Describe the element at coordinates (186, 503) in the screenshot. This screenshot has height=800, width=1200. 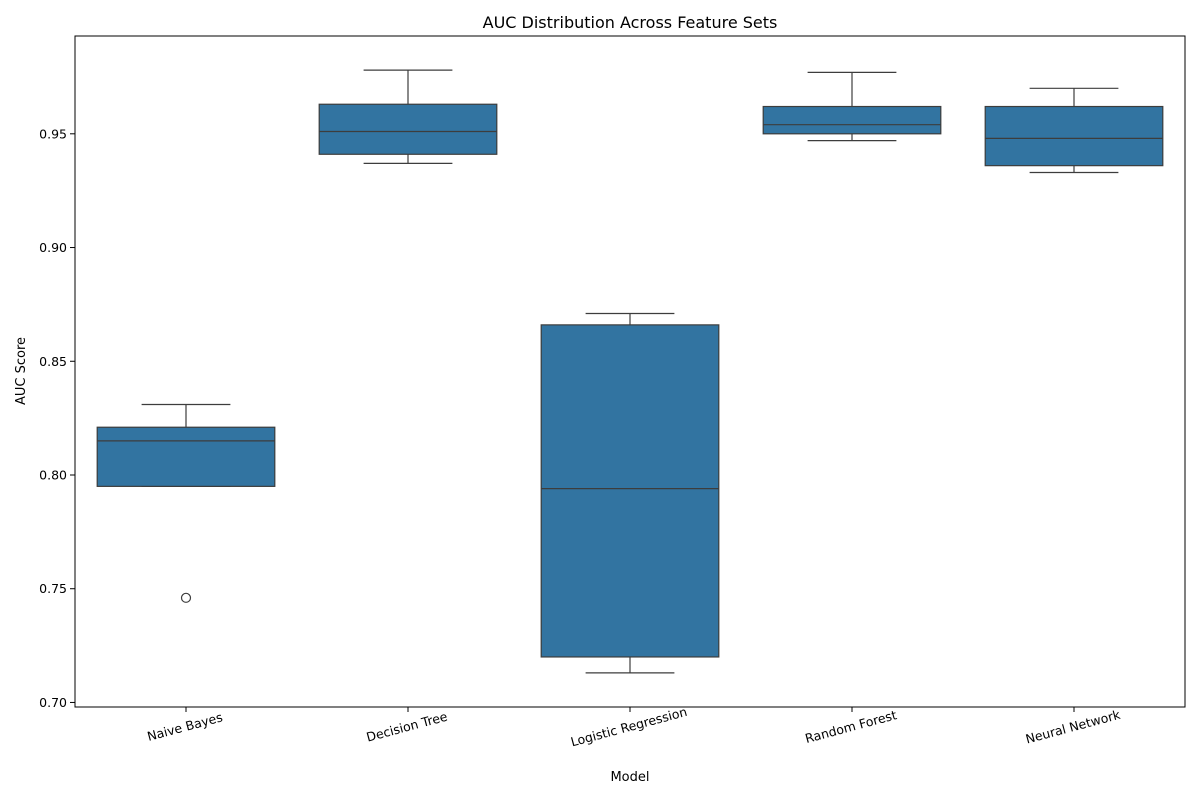
I see `box-naive-bayes` at that location.